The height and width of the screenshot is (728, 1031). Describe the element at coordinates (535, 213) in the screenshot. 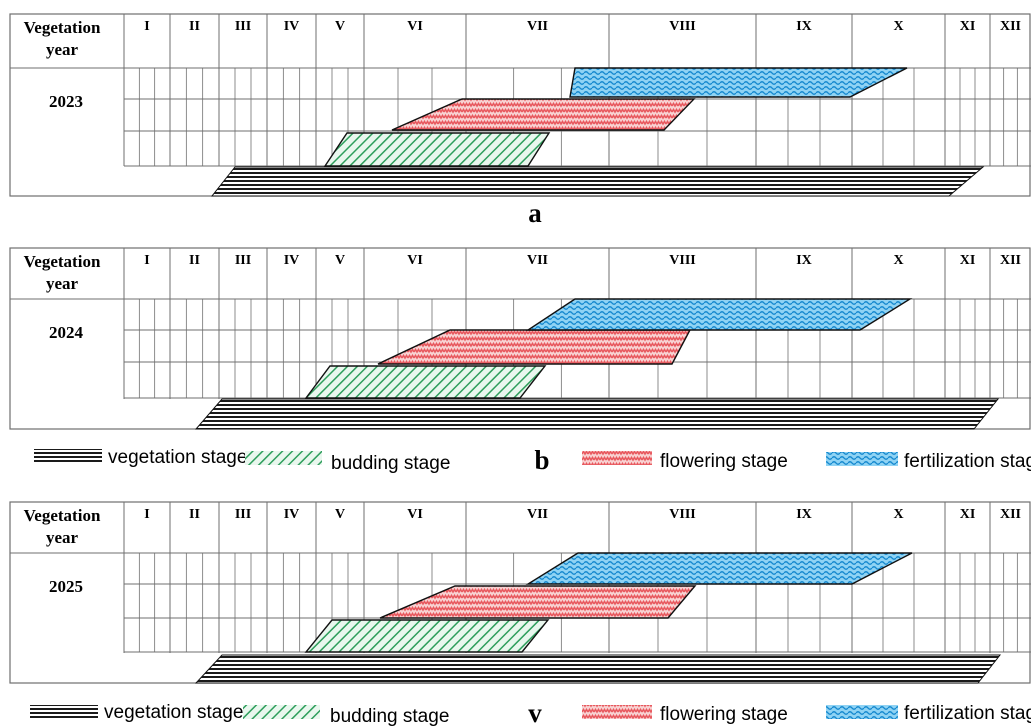

I see `panel-label-a: a` at that location.